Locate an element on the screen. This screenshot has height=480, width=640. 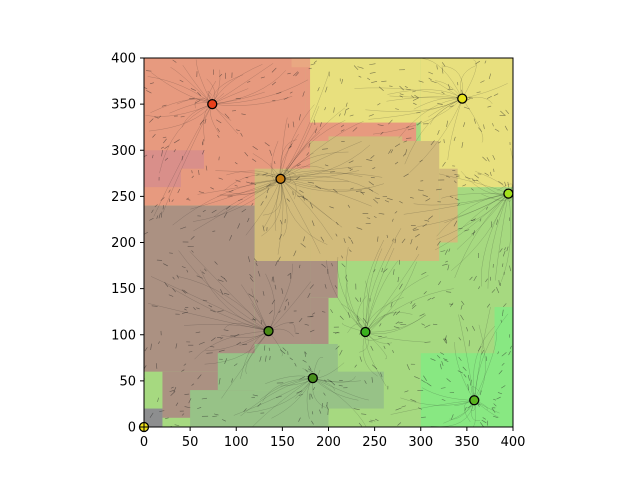
y-tick-label: 300 is located at coordinates (123, 151).